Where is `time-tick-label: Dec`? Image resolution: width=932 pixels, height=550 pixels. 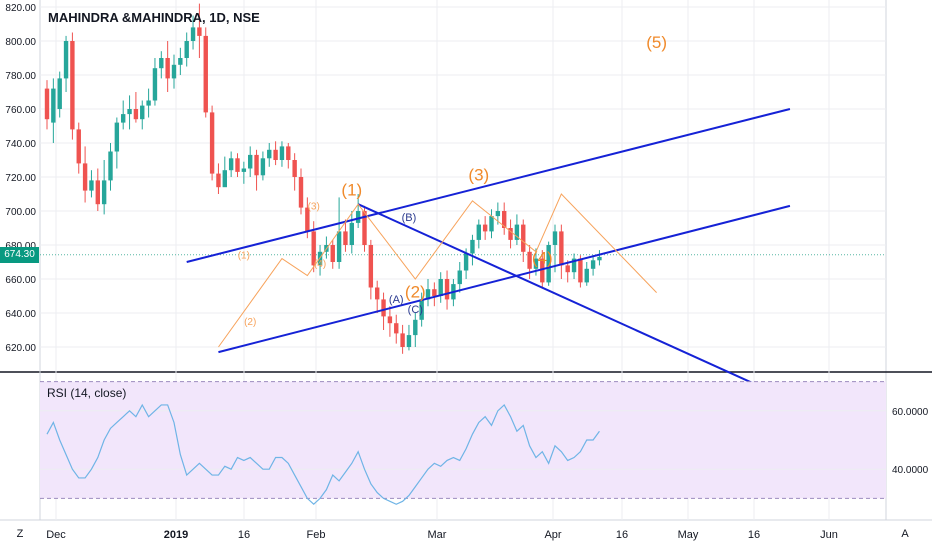 time-tick-label: Dec is located at coordinates (56, 535).